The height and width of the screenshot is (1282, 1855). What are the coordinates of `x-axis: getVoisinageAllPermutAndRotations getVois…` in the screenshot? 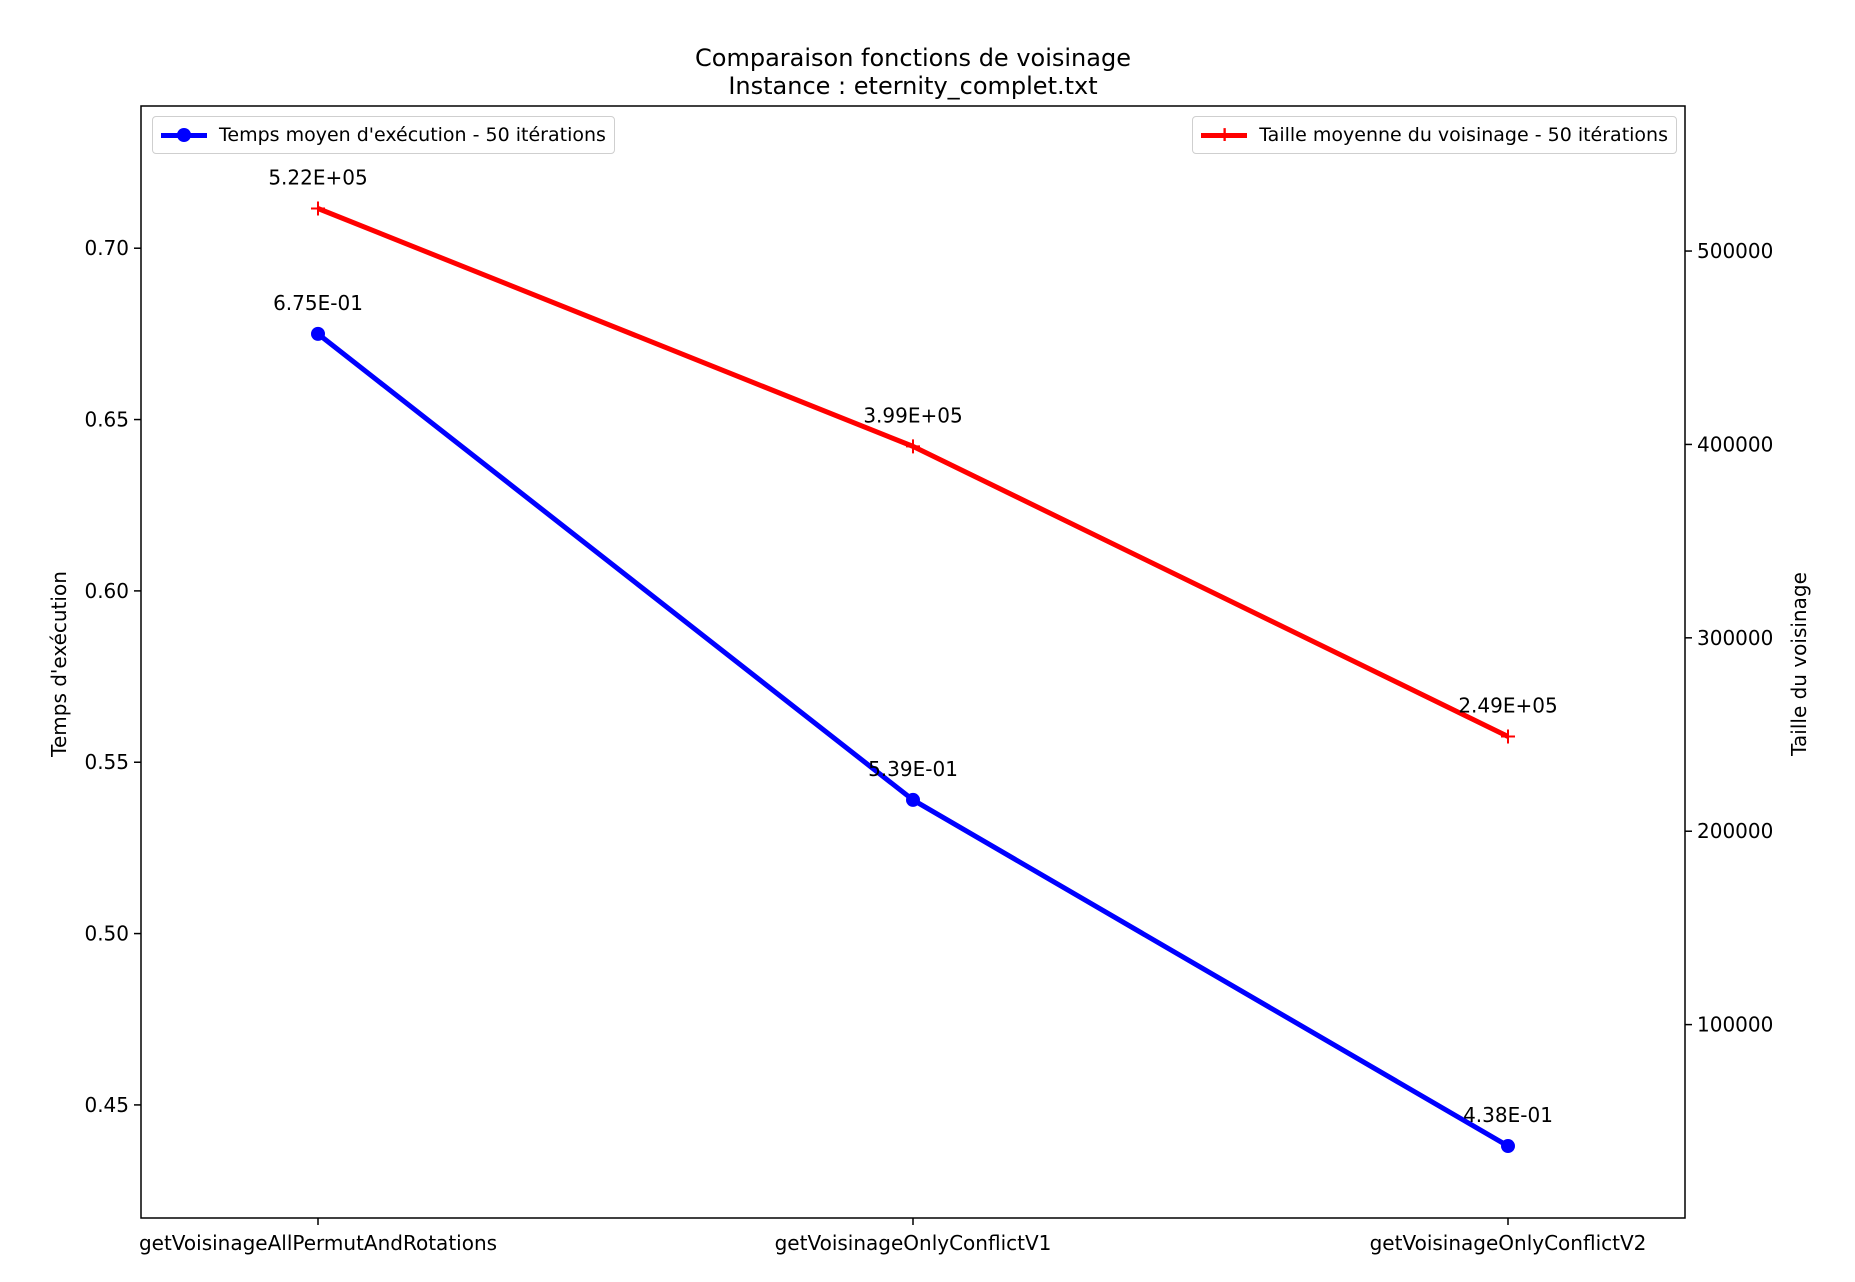 It's located at (892, 1236).